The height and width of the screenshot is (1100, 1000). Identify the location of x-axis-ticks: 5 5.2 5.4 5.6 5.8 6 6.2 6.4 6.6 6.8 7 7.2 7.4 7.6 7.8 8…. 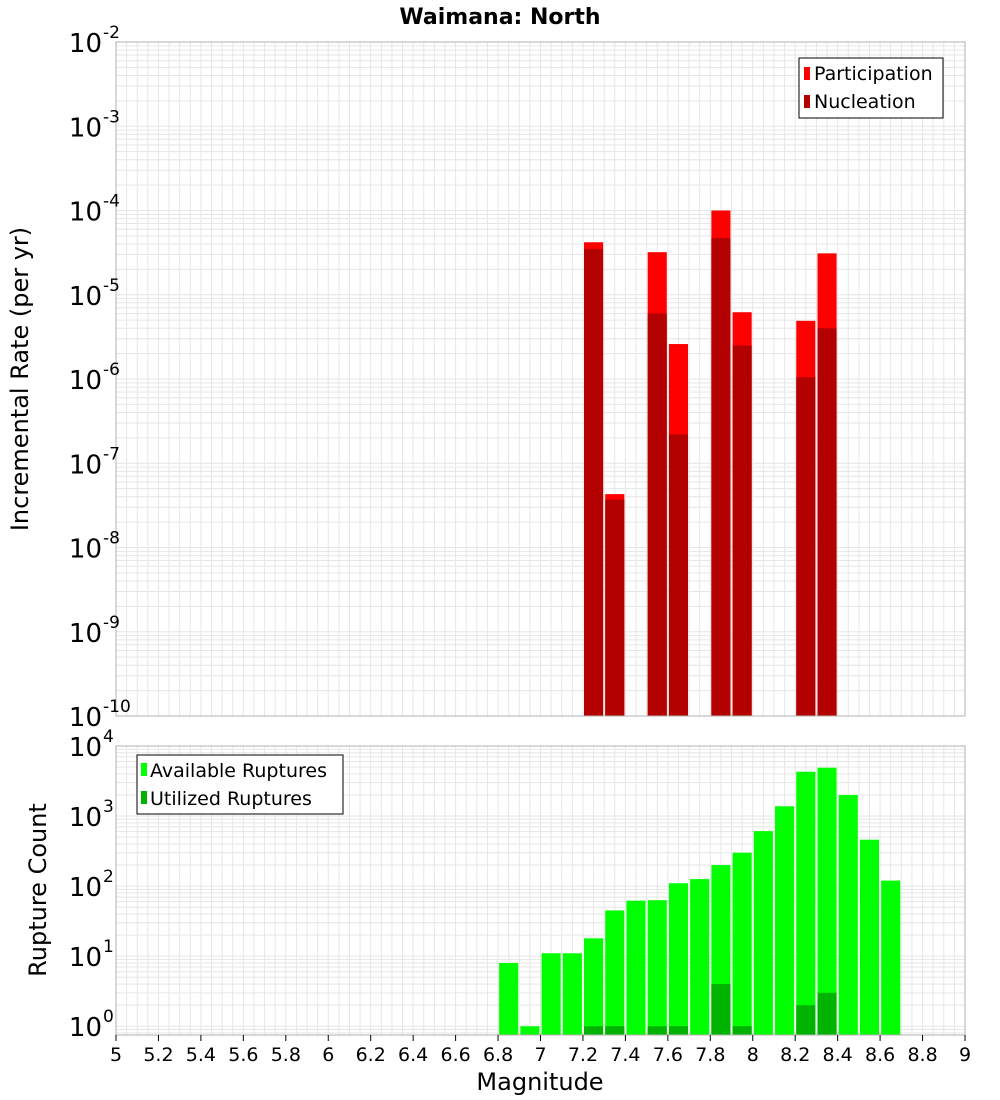
(540, 1050).